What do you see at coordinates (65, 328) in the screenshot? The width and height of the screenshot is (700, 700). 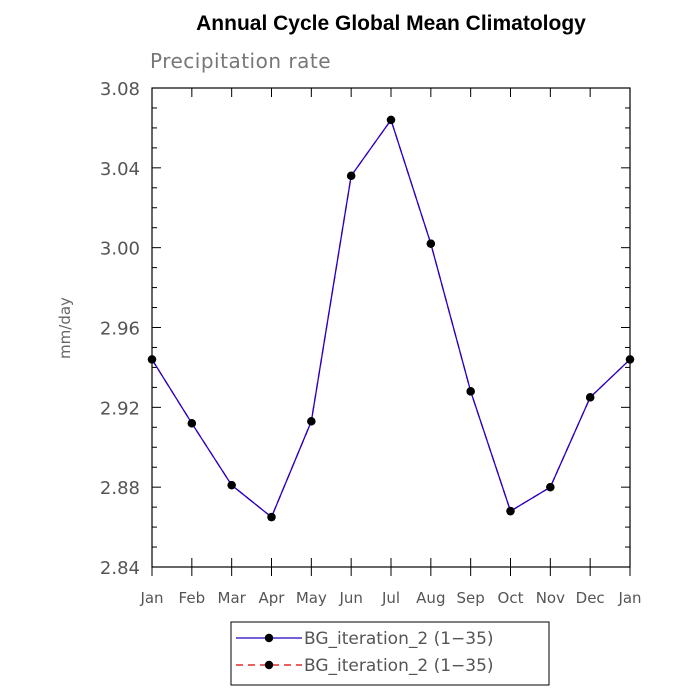 I see `y-axis-label: mm/day` at bounding box center [65, 328].